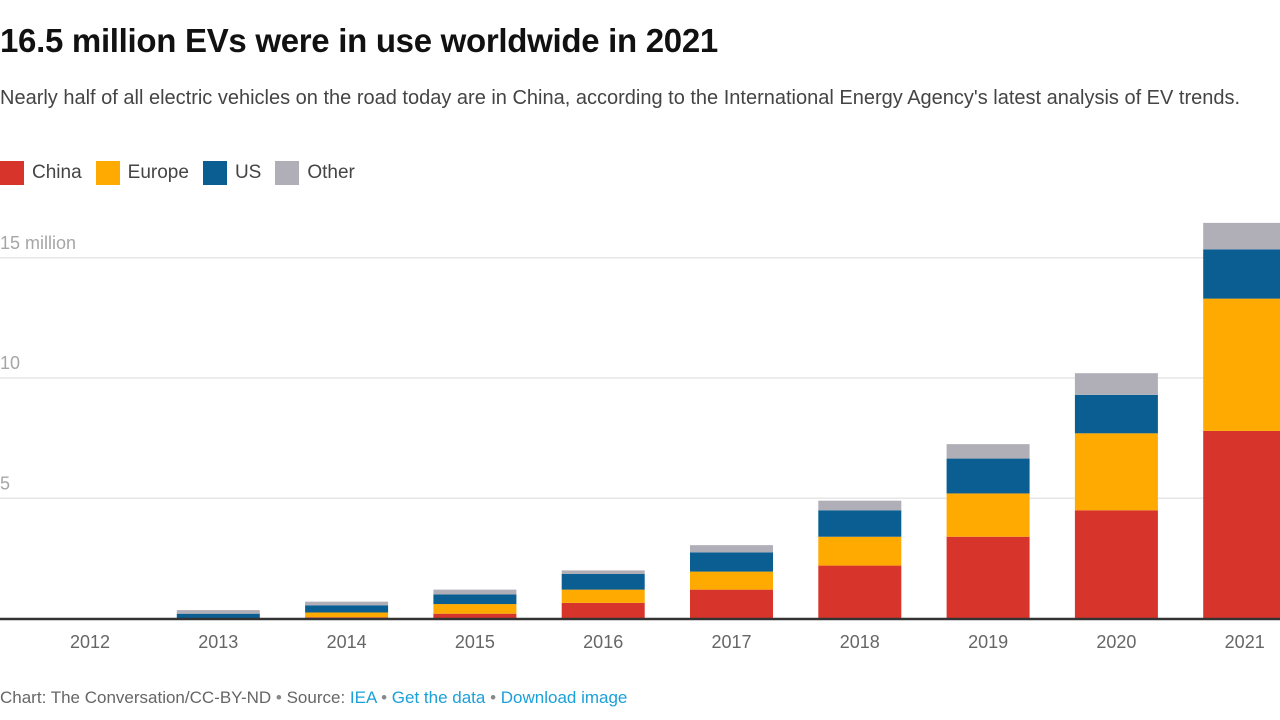 The image size is (1280, 720). What do you see at coordinates (347, 603) in the screenshot?
I see `bar-other-2014` at bounding box center [347, 603].